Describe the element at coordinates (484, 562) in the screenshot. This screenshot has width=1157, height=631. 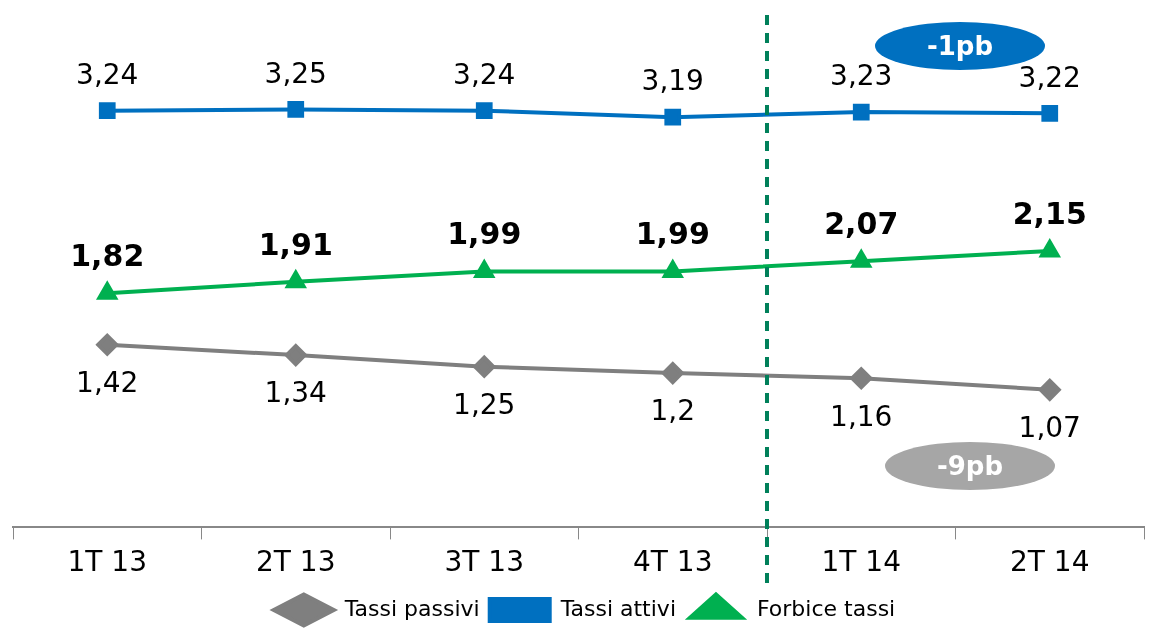
I see `x-tick-label: 3T 13` at that location.